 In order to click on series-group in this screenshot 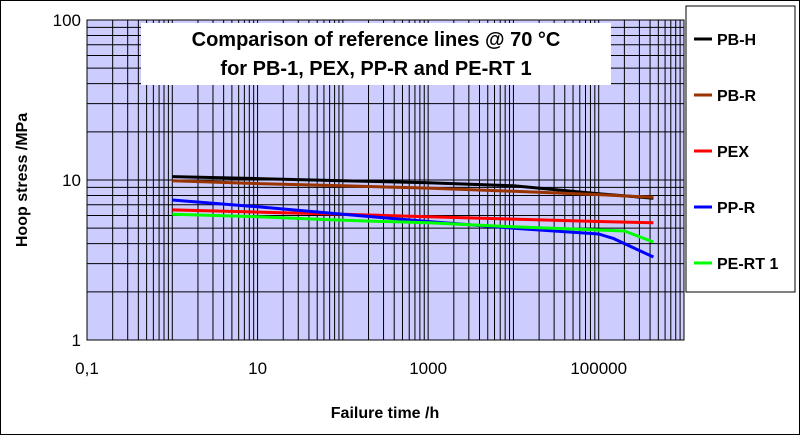, I will do `click(413, 217)`.